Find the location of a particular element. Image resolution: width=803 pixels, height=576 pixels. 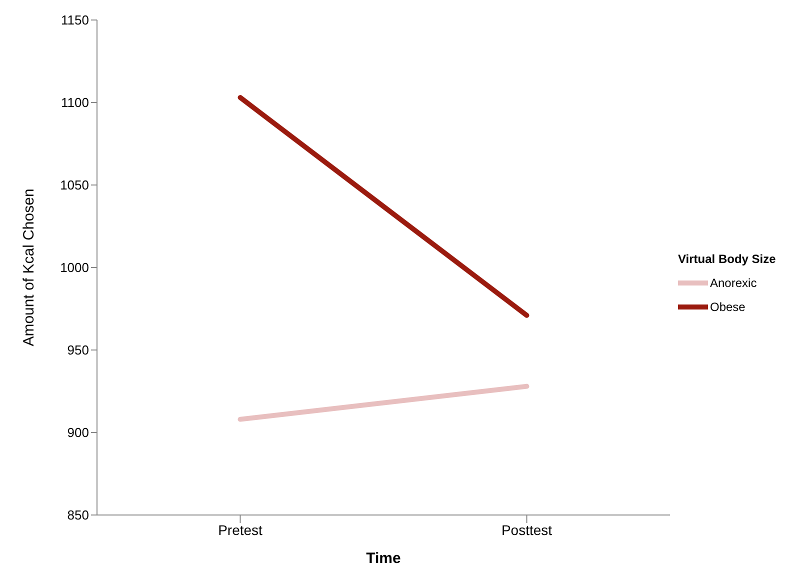

y-tick-label: 1100 is located at coordinates (75, 102).